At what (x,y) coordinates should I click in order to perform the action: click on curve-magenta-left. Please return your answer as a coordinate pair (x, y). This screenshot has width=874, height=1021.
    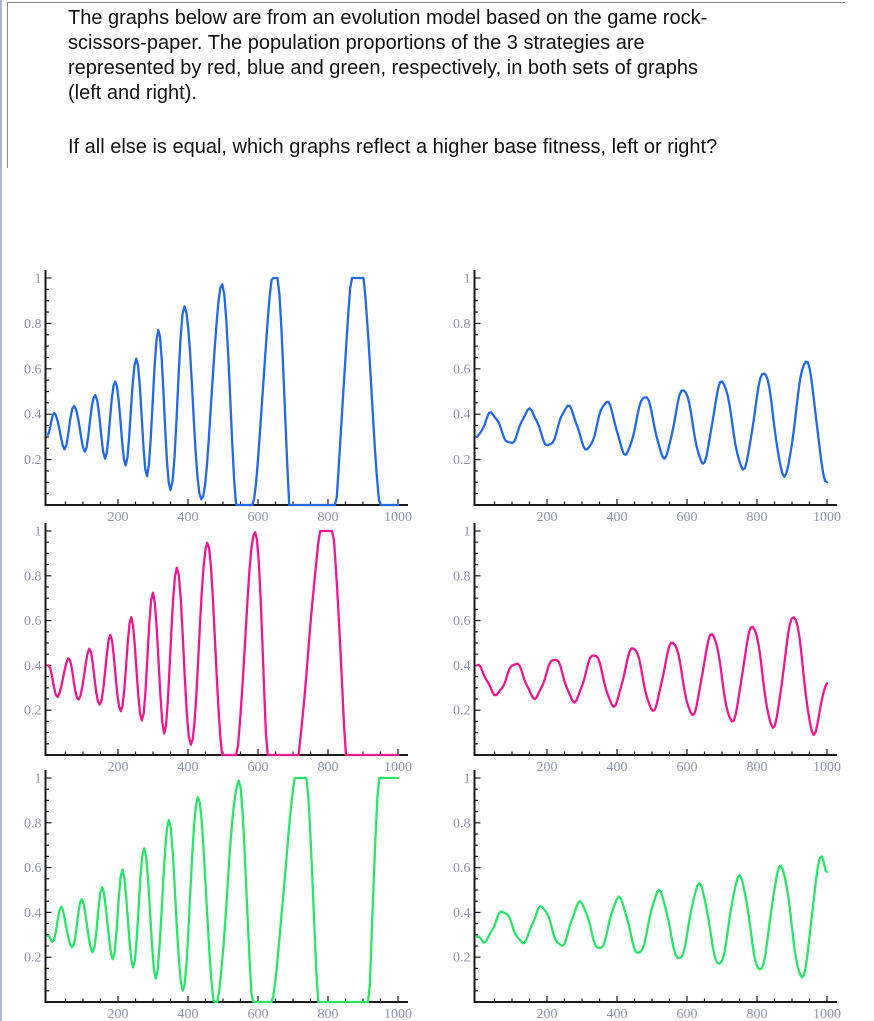
    Looking at the image, I should click on (223, 643).